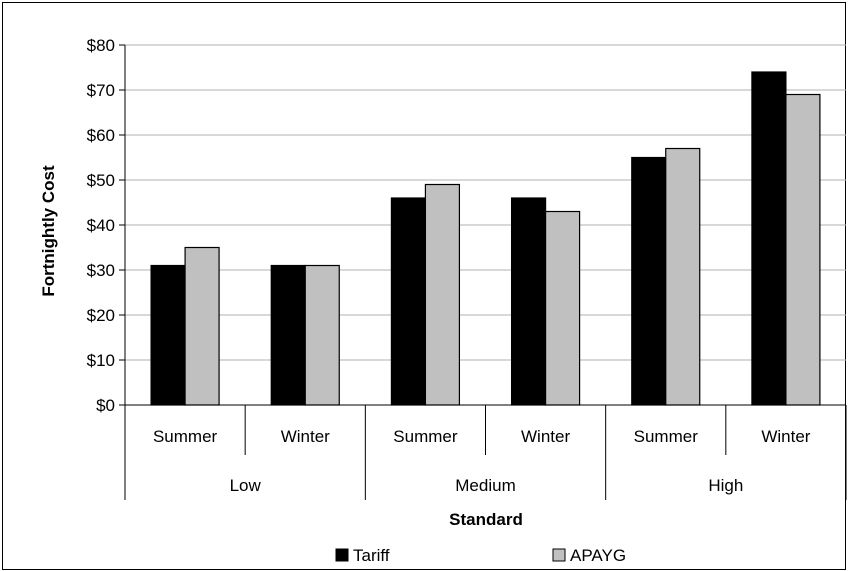  I want to click on x-group-label: High, so click(725, 485).